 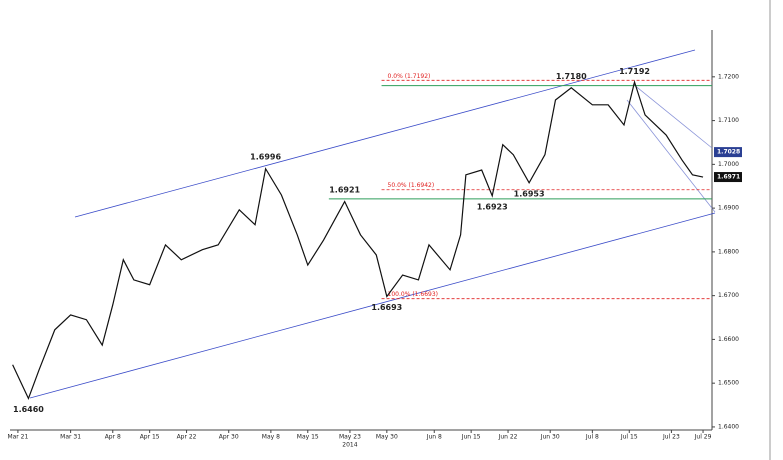 I want to click on x-tick-label: Mar 31, so click(x=70, y=437).